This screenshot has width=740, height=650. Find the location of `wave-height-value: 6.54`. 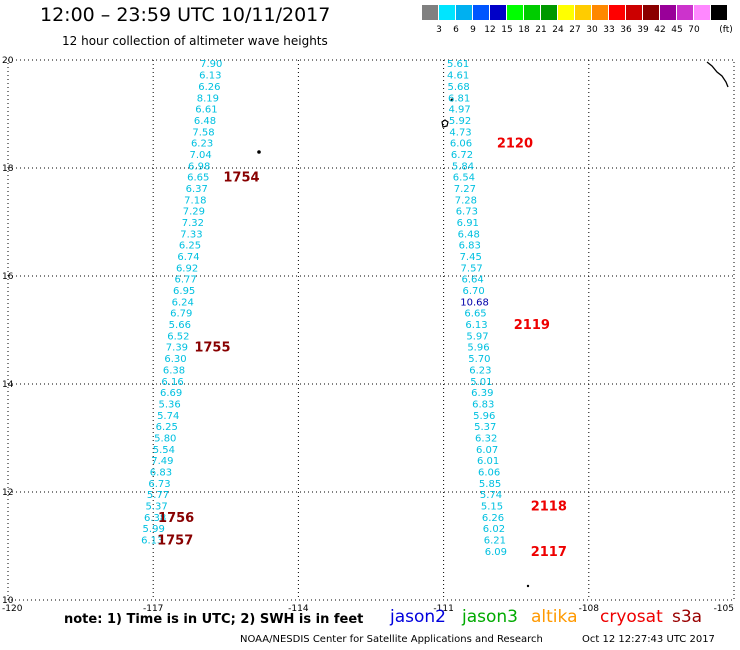

wave-height-value: 6.54 is located at coordinates (464, 178).